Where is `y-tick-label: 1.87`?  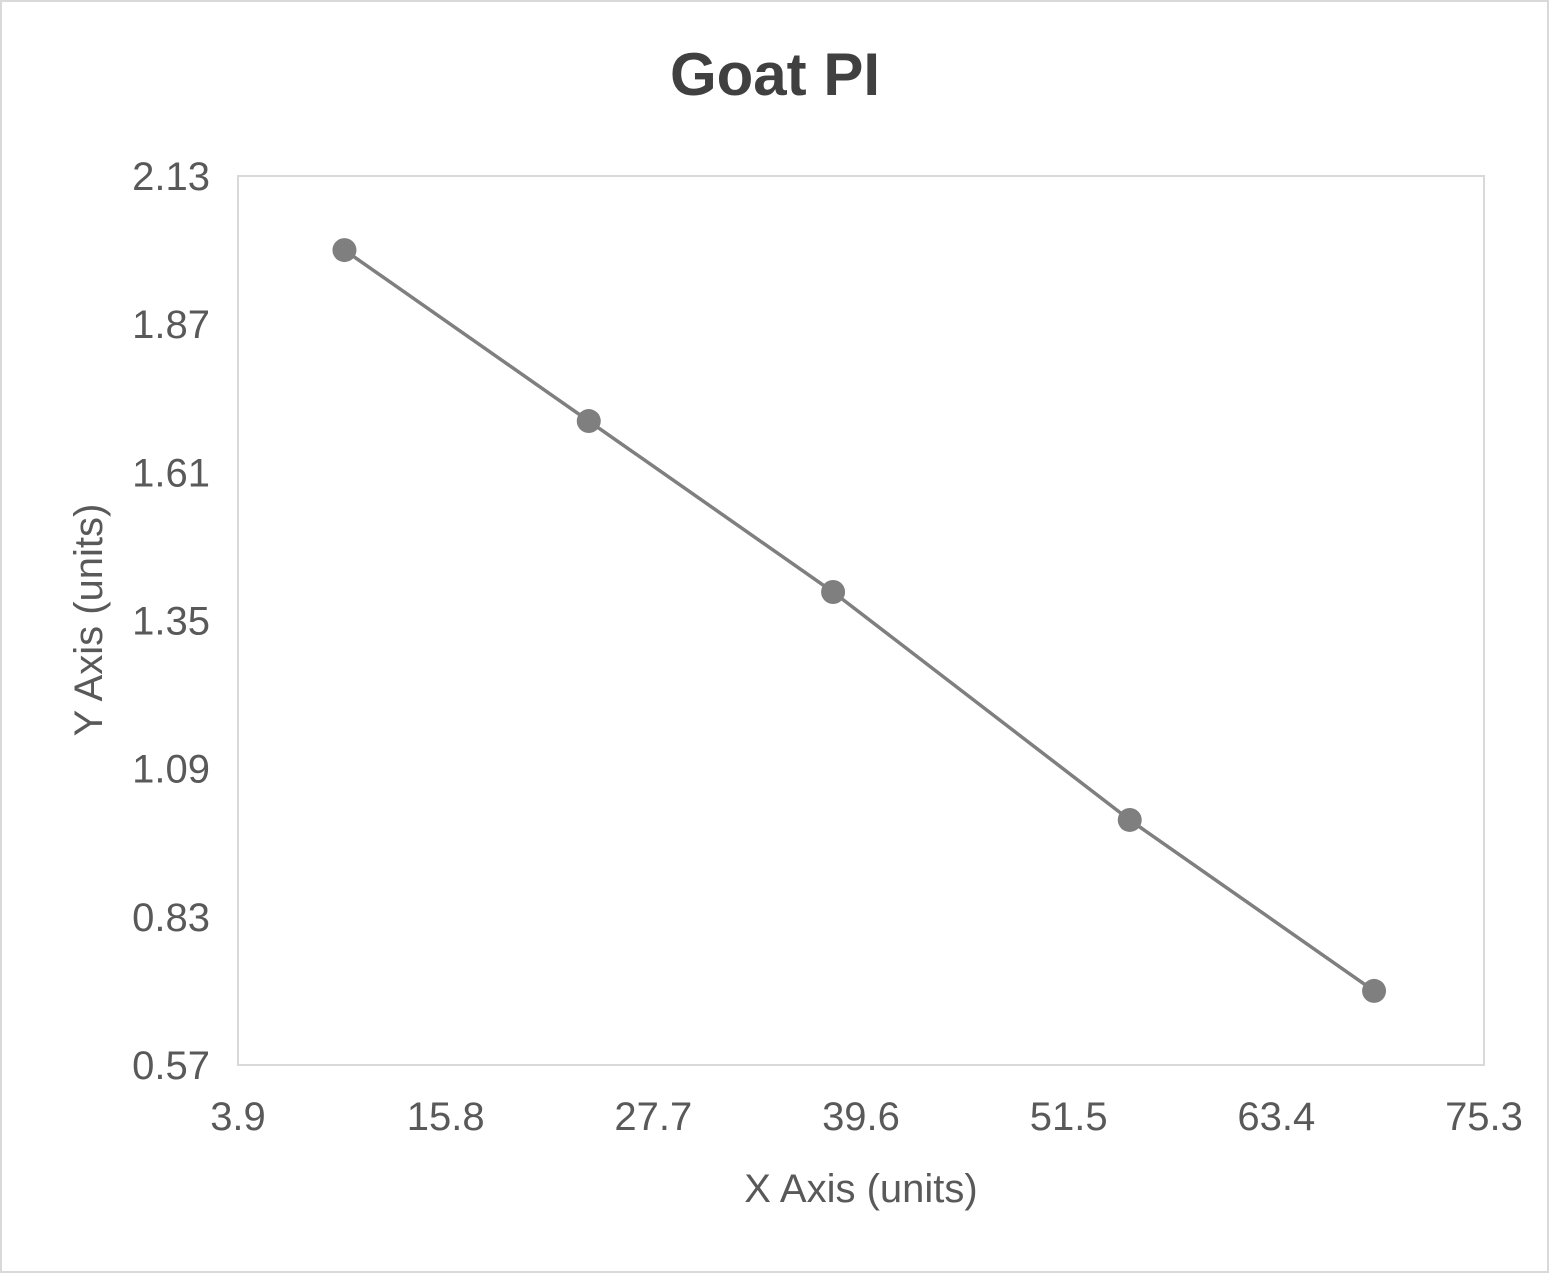 y-tick-label: 1.87 is located at coordinates (171, 325).